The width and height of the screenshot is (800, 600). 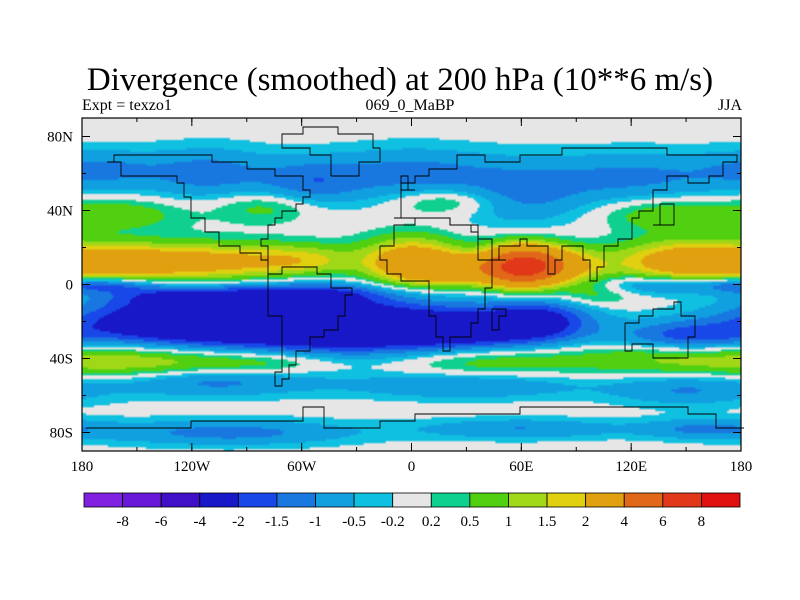 I want to click on colorbar-label-6: -0.5, so click(x=354, y=522).